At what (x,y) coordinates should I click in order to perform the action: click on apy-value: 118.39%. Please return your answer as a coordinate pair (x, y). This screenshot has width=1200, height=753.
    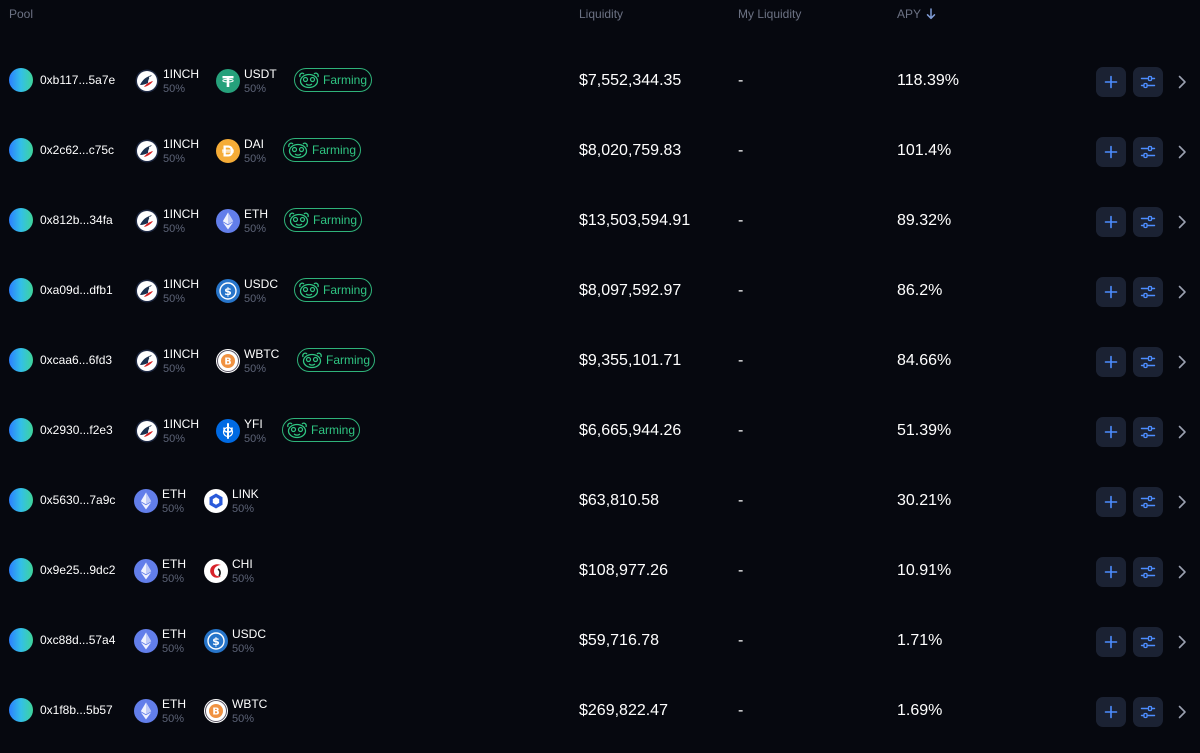
    Looking at the image, I should click on (928, 80).